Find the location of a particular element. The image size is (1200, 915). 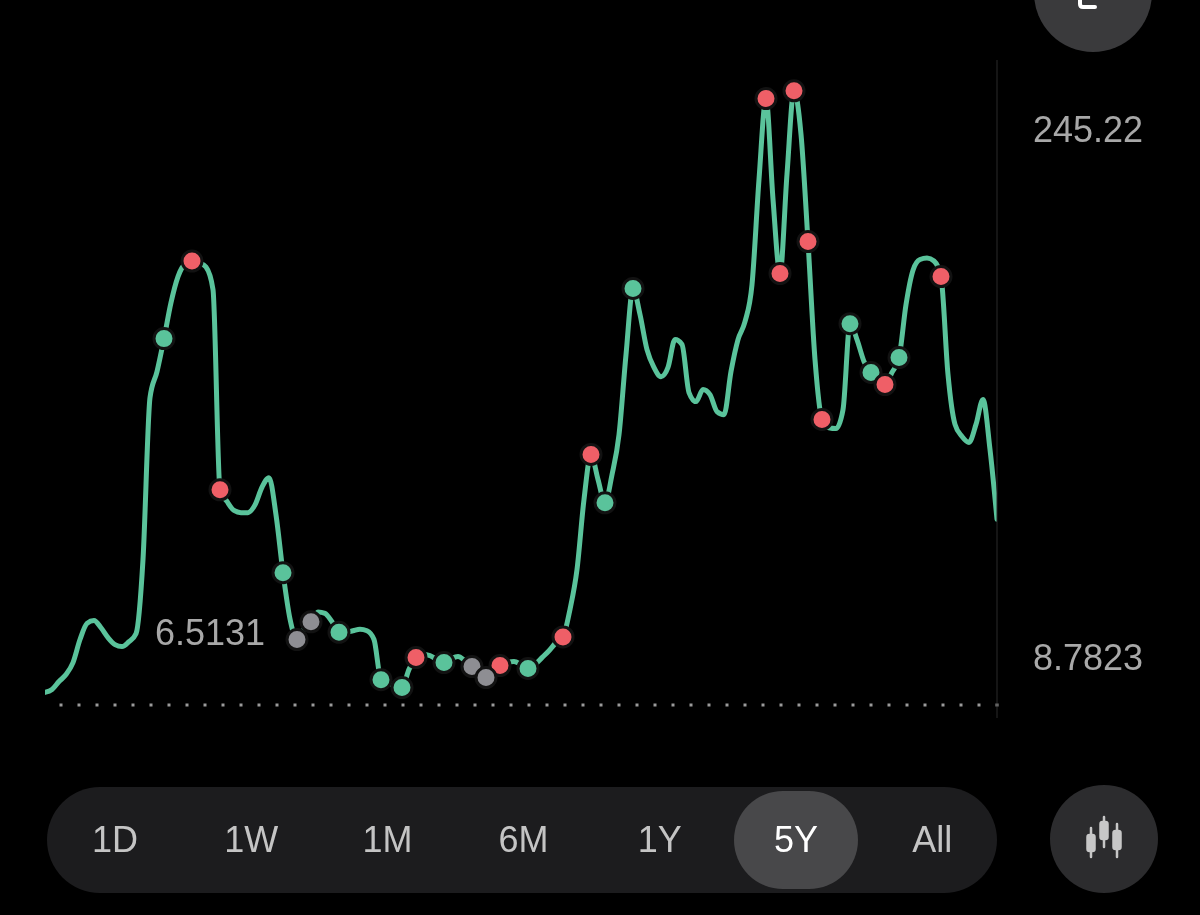

y-tick-label: 8.7823 is located at coordinates (1088, 658).